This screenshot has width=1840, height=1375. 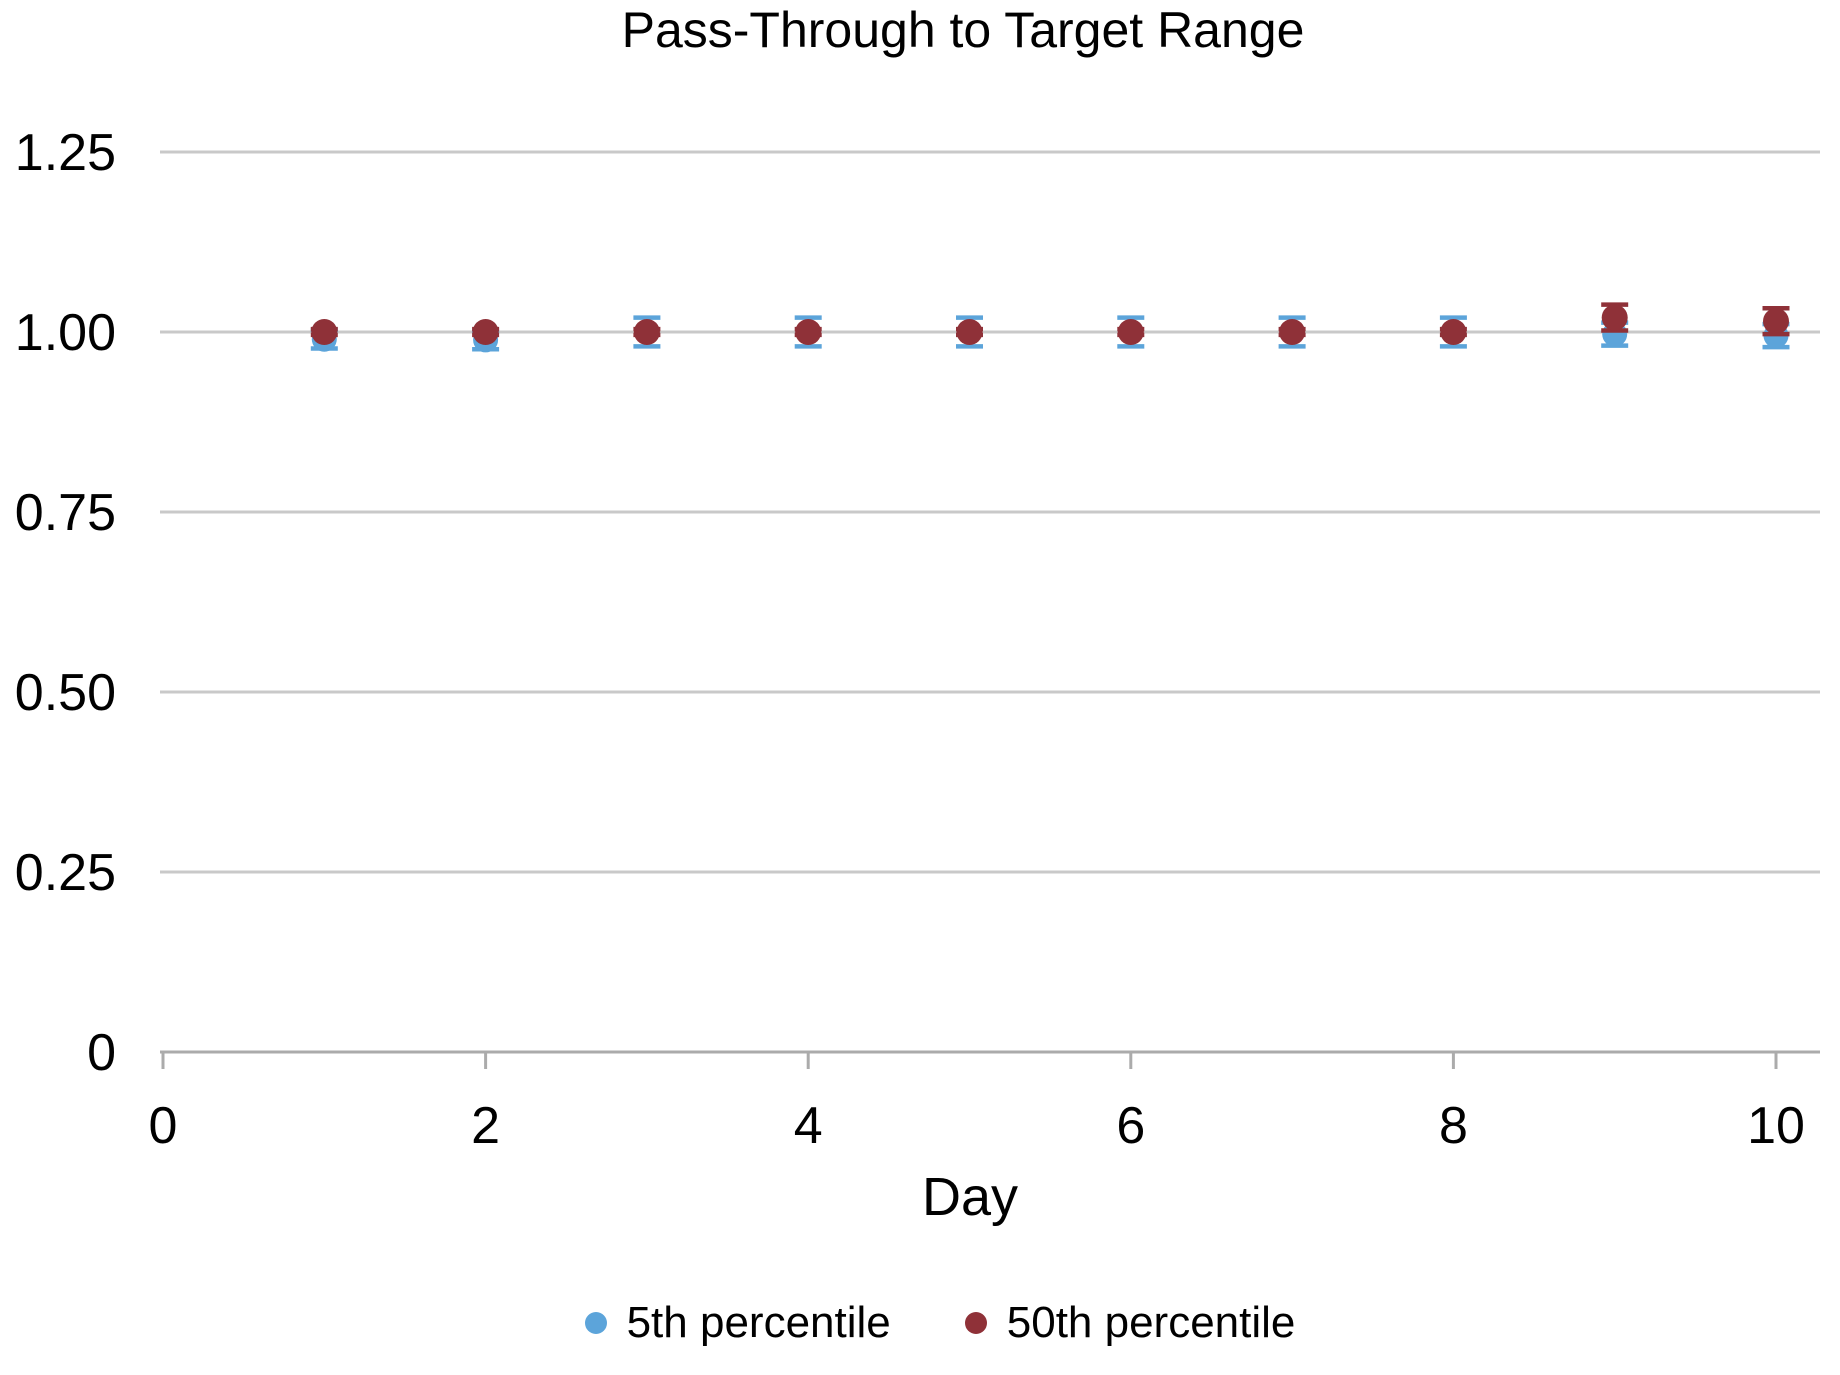 I want to click on x-tick-label-0: 0, so click(x=163, y=1126).